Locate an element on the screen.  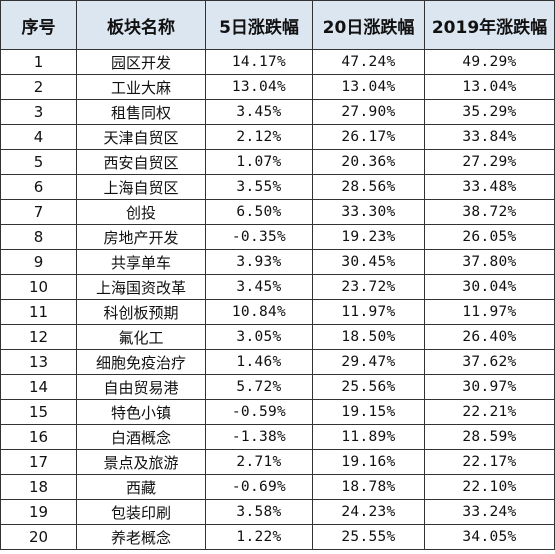
cell-20day-change: 28.56% is located at coordinates (368, 187).